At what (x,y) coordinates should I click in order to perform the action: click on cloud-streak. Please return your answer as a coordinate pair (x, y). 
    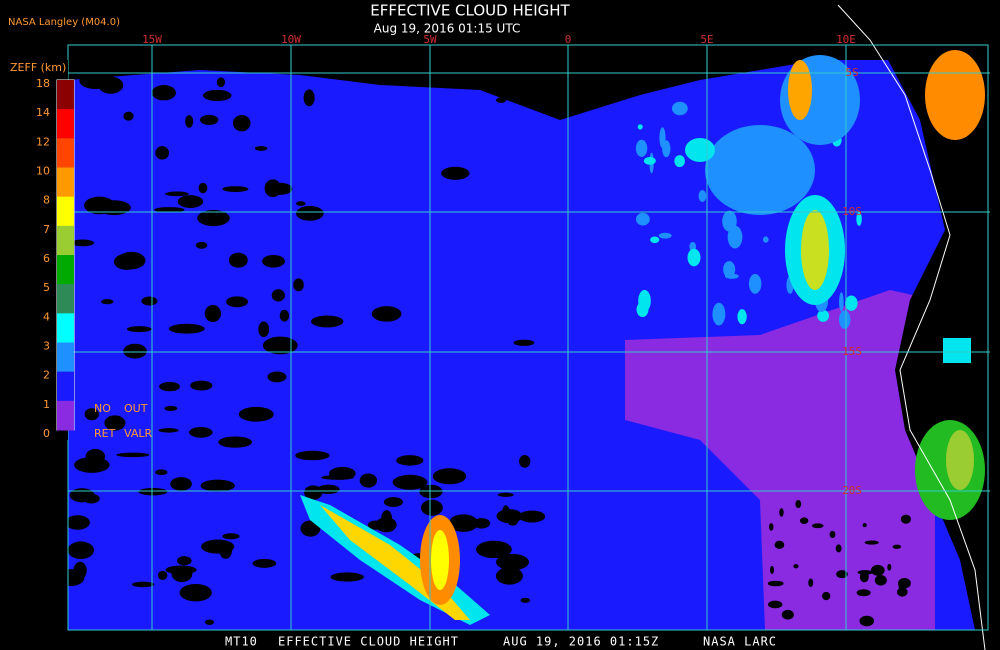
    Looking at the image, I should click on (440, 560).